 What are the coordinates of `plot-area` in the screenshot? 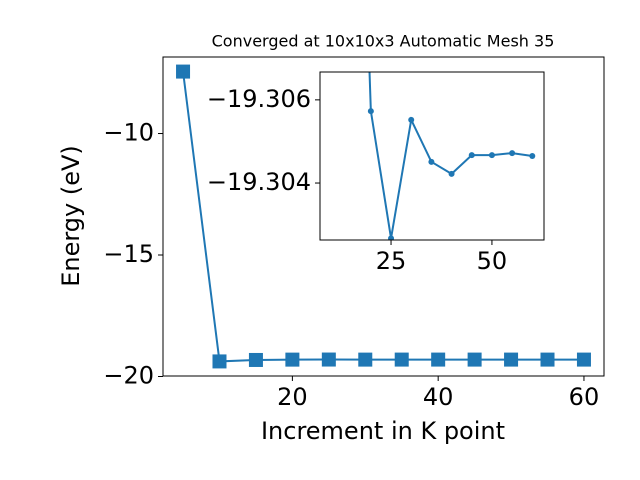 It's located at (451, 156).